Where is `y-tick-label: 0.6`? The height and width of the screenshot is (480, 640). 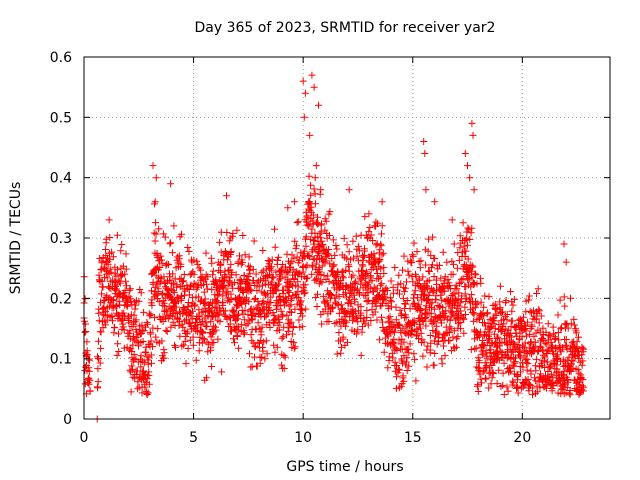 y-tick-label: 0.6 is located at coordinates (61, 58).